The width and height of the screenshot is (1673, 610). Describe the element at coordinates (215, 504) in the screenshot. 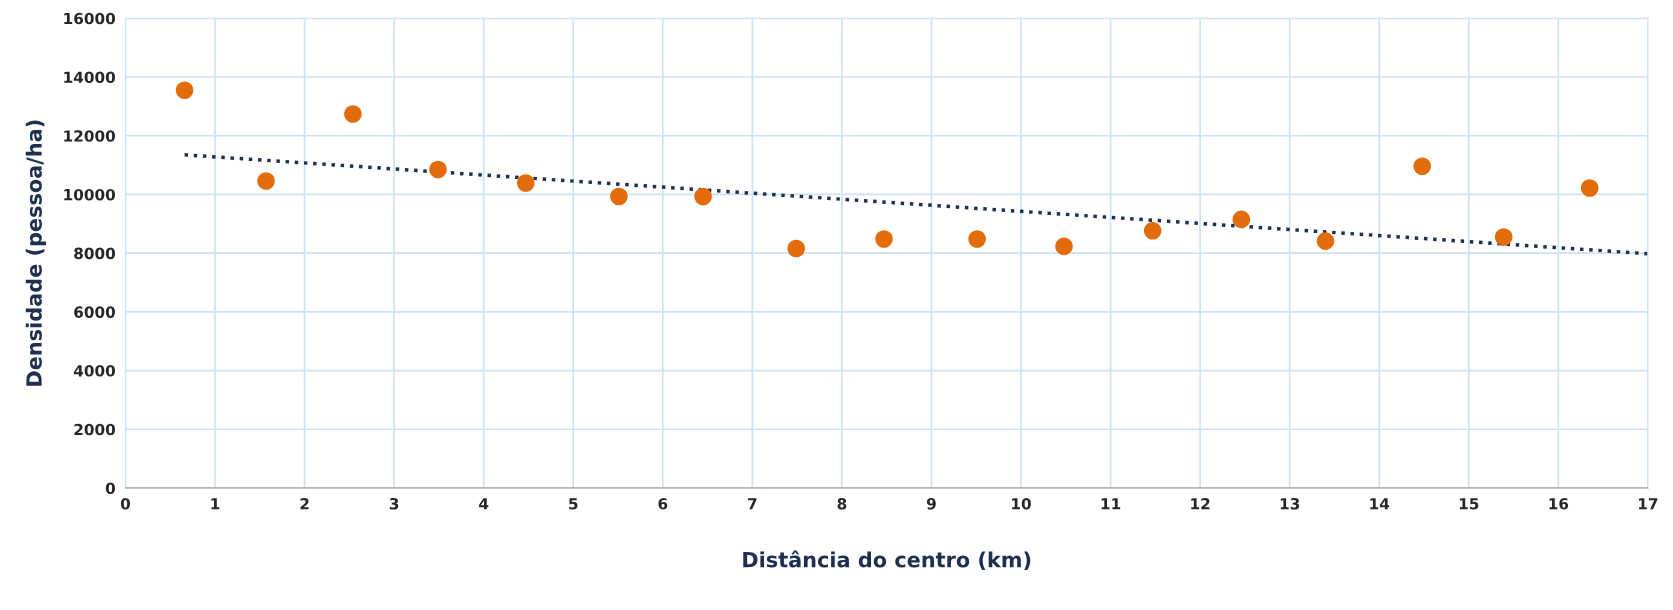

I see `x-tick-label: 1` at that location.